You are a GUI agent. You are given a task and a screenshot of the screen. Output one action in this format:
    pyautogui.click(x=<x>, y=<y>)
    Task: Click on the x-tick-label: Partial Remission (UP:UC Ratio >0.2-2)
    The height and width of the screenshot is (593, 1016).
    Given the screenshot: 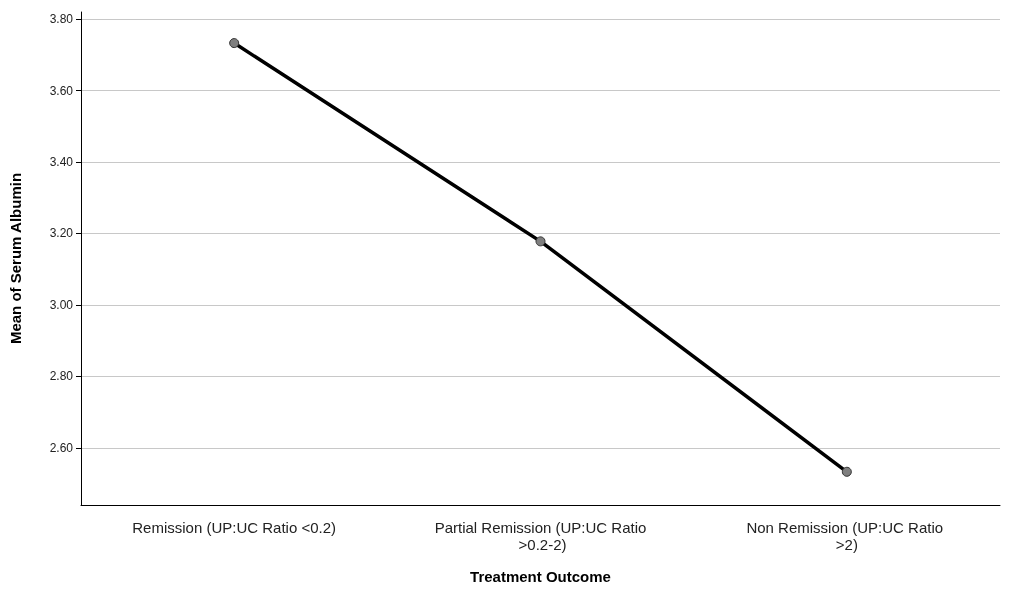 What is the action you would take?
    pyautogui.click(x=540, y=536)
    